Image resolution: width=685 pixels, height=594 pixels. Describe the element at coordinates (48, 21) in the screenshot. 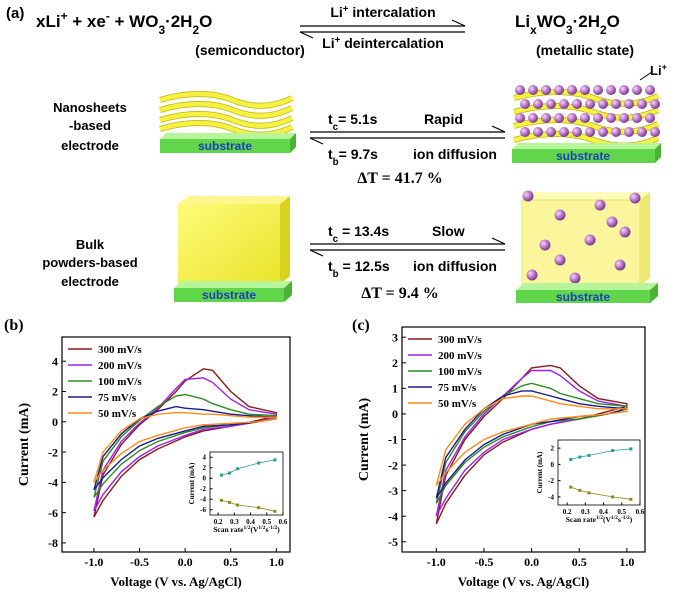

I see `eq-part: xLi` at that location.